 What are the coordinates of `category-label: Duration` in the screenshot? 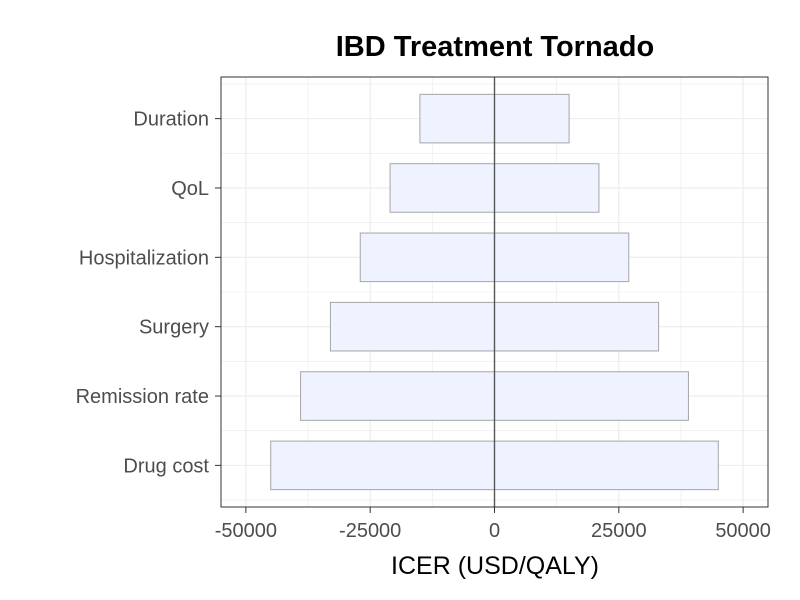 It's located at (171, 120).